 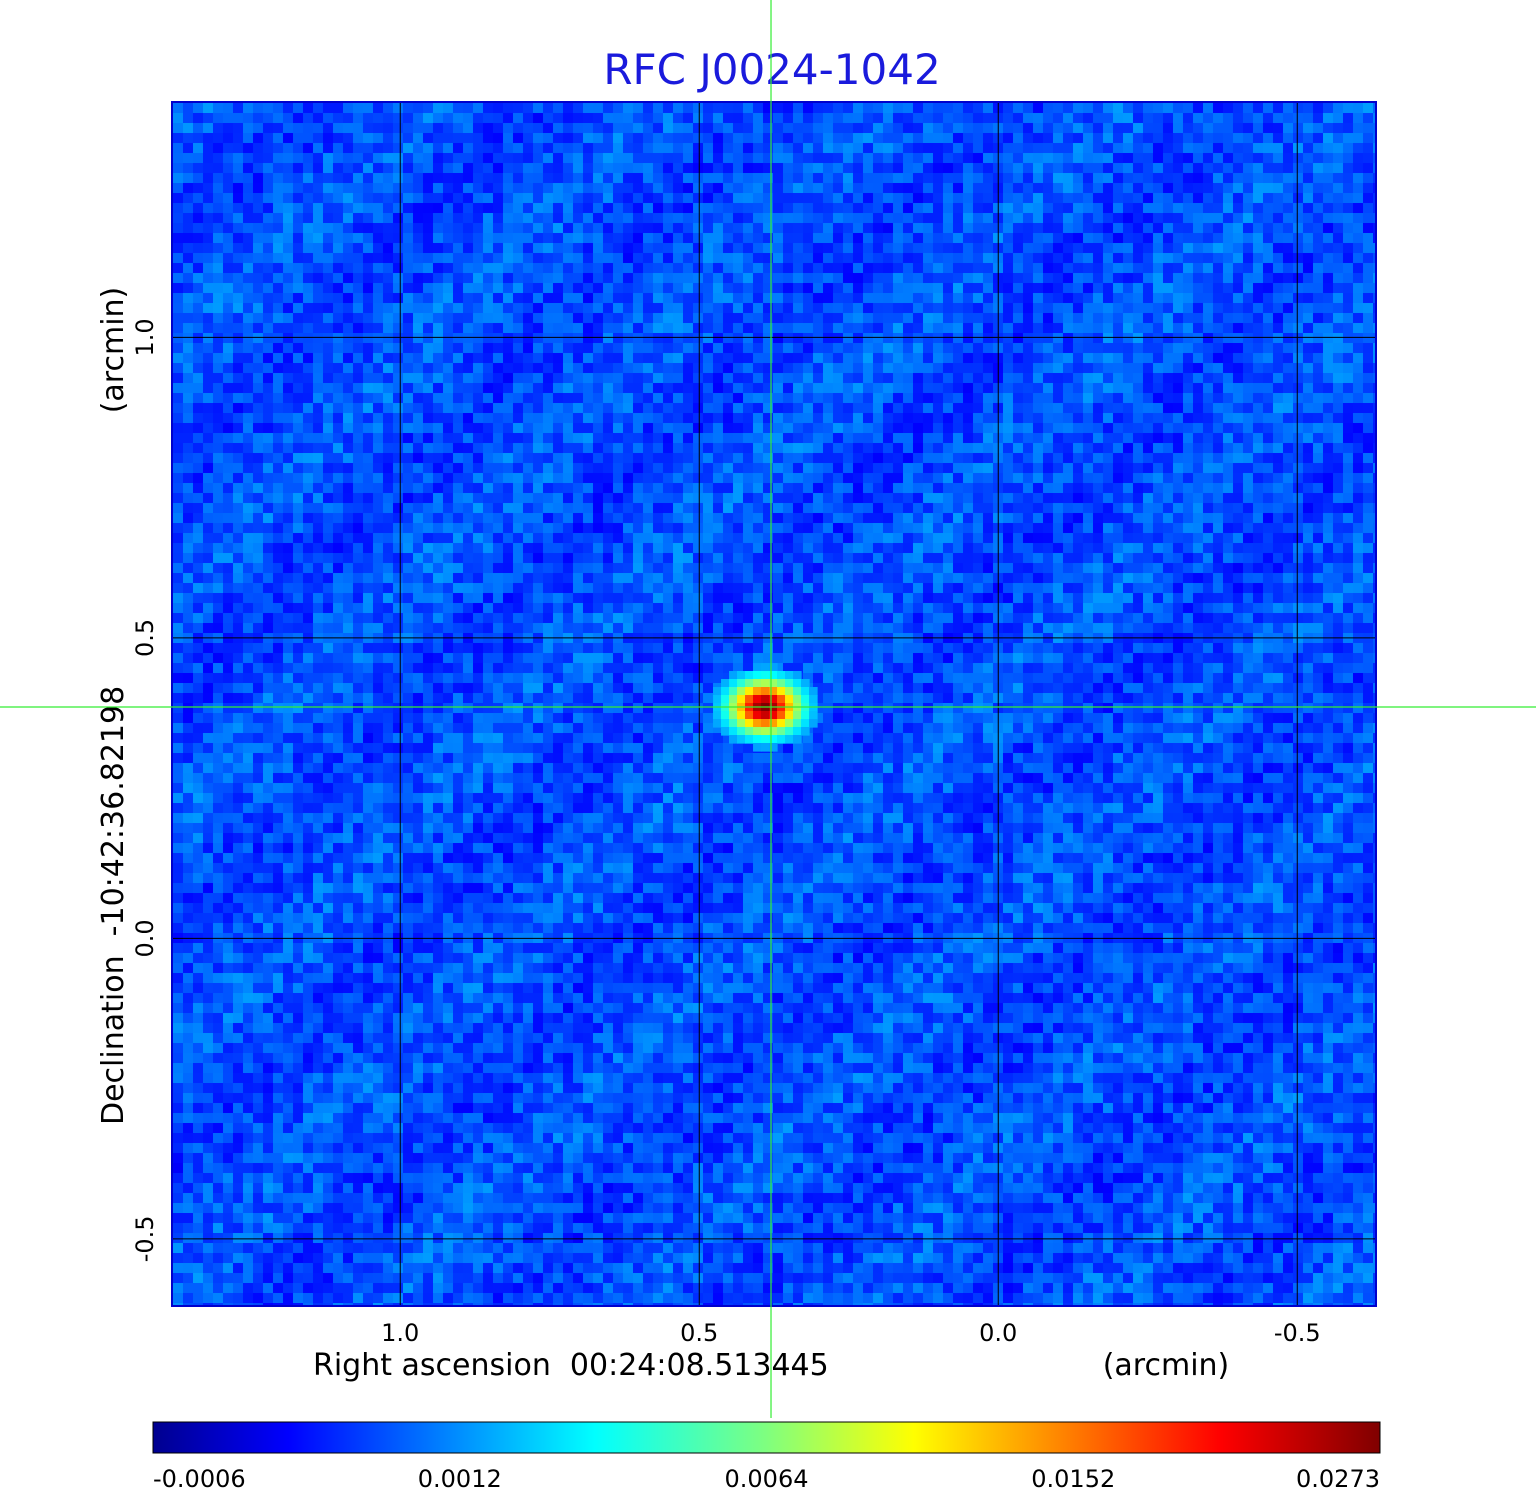 I want to click on x-axis-unit: (arcmin), so click(x=1166, y=1365).